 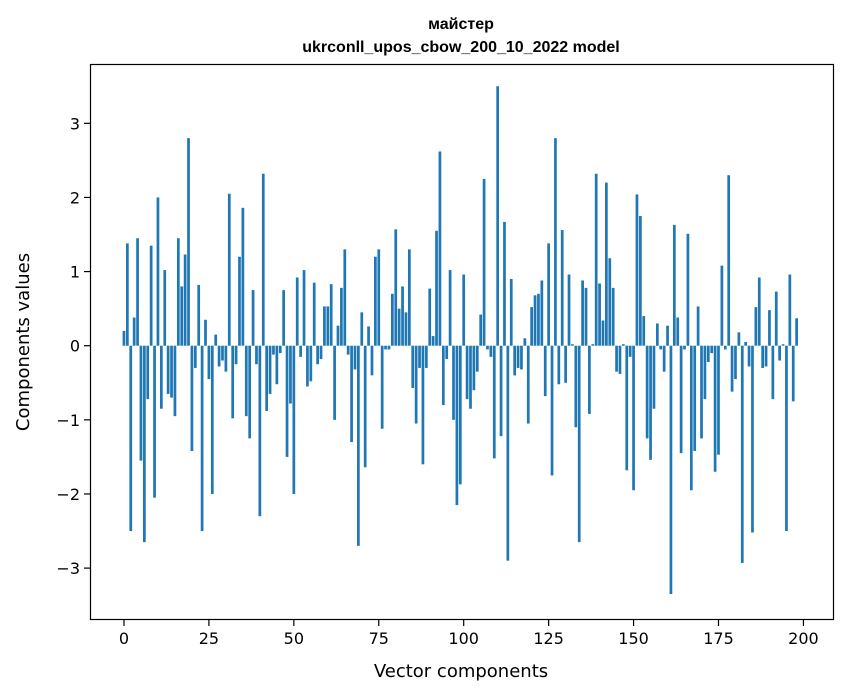 What do you see at coordinates (379, 638) in the screenshot?
I see `x-tick-label: 75` at bounding box center [379, 638].